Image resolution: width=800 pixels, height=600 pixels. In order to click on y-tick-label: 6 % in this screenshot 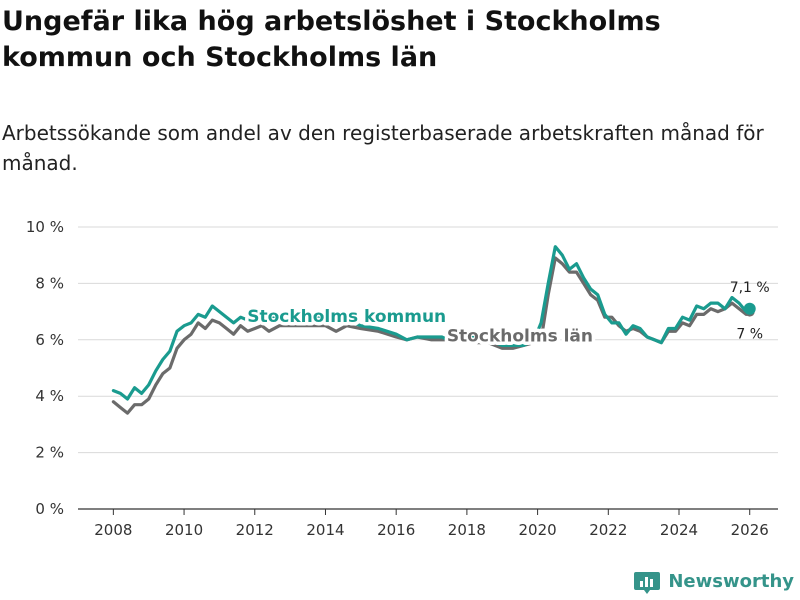, I will do `click(49, 340)`.